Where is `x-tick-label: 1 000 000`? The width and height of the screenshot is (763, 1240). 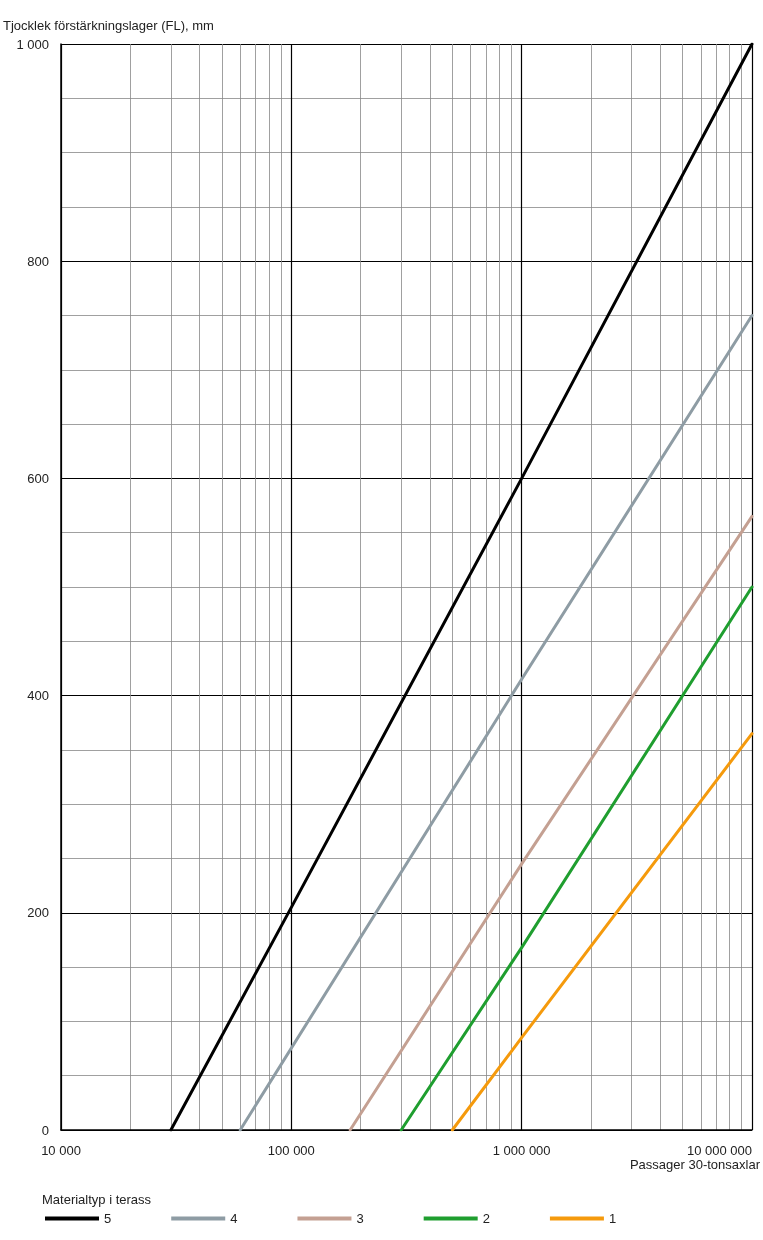 x-tick-label: 1 000 000 is located at coordinates (521, 1150).